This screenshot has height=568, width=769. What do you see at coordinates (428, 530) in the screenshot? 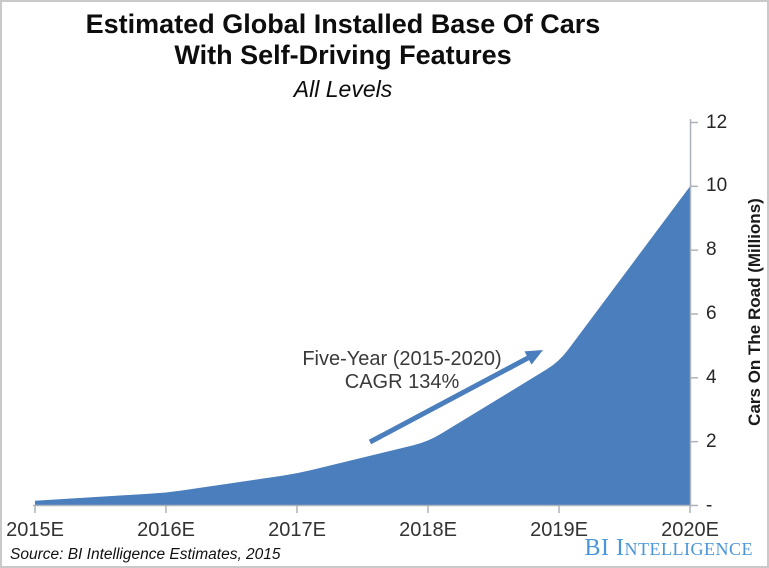
I see `x-tick-label: 2018E` at bounding box center [428, 530].